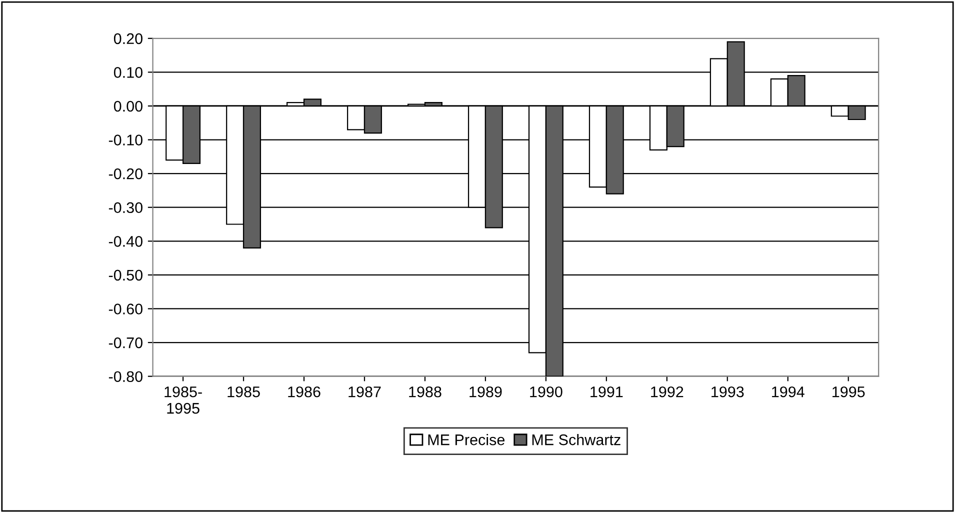  What do you see at coordinates (128, 38) in the screenshot?
I see `y-tick-label: 0.20` at bounding box center [128, 38].